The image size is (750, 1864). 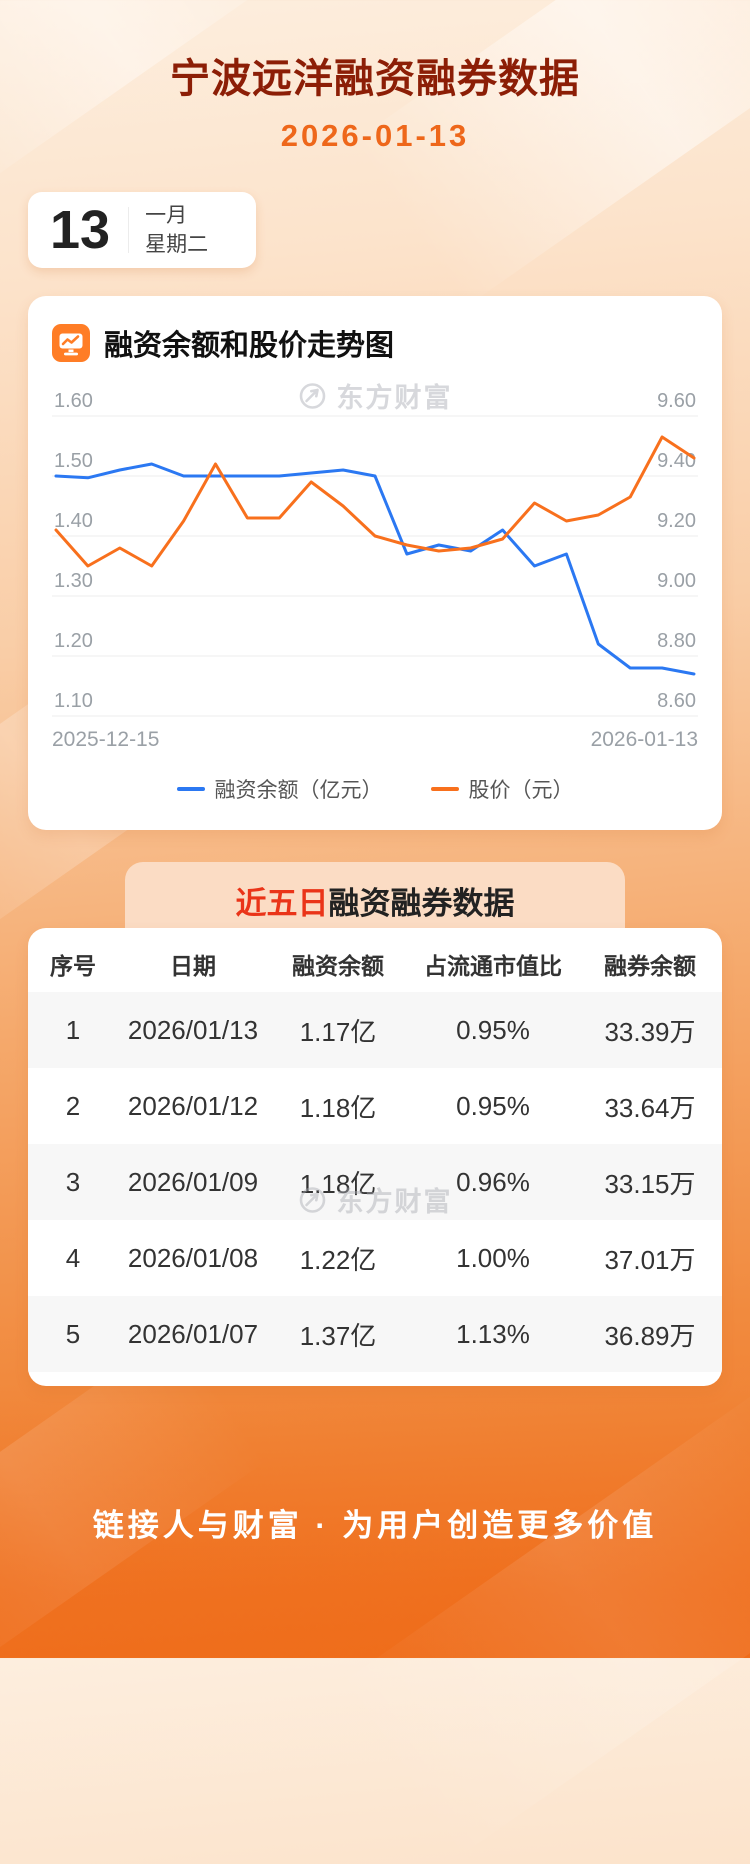 What do you see at coordinates (193, 1333) in the screenshot?
I see `table-cell: 2026/01/07` at bounding box center [193, 1333].